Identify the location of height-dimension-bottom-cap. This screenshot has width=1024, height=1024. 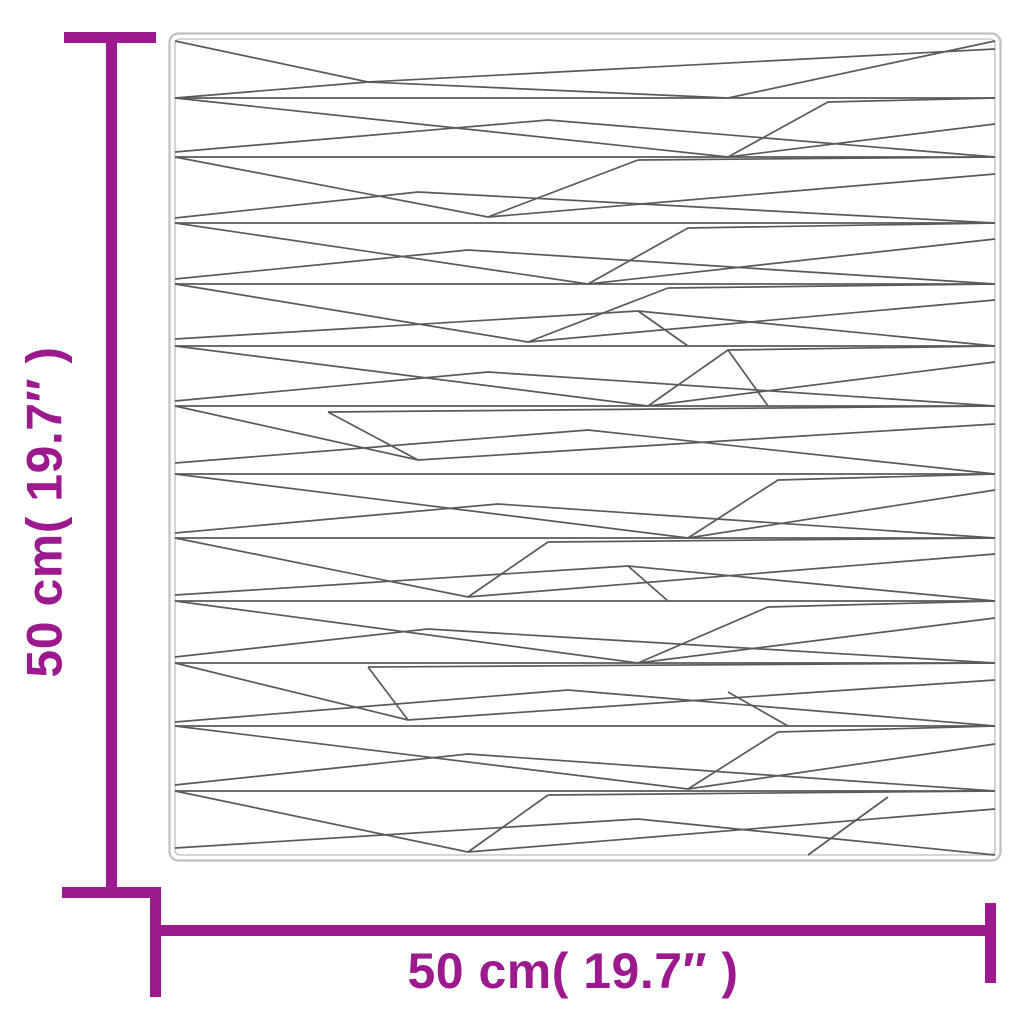
(109, 892).